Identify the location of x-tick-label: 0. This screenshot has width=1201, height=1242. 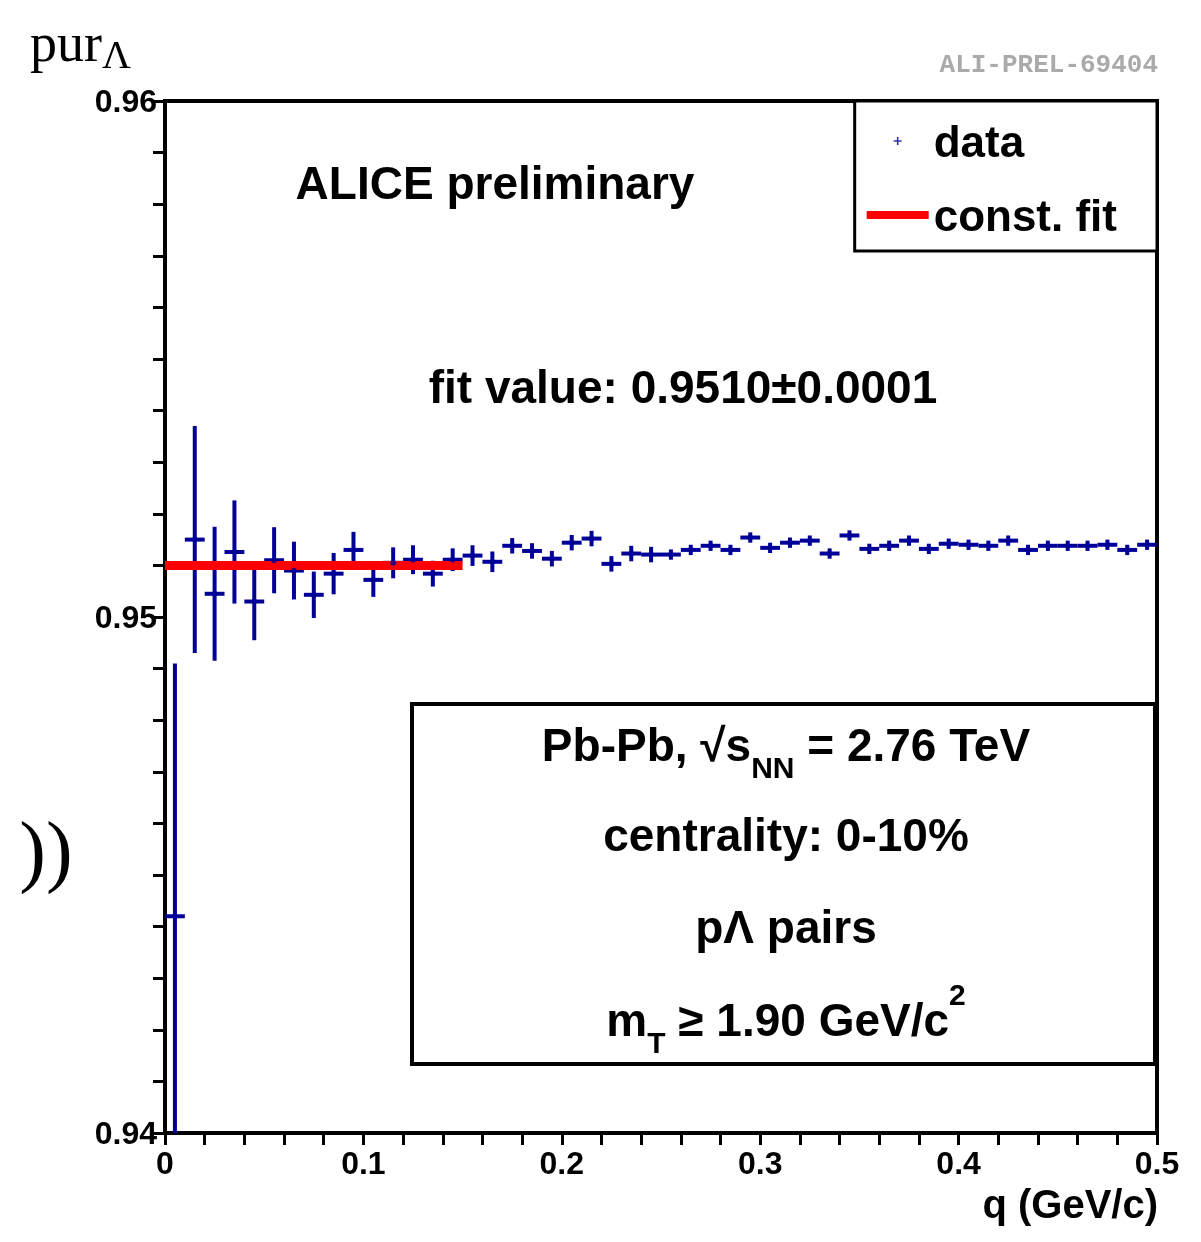
(165, 1163).